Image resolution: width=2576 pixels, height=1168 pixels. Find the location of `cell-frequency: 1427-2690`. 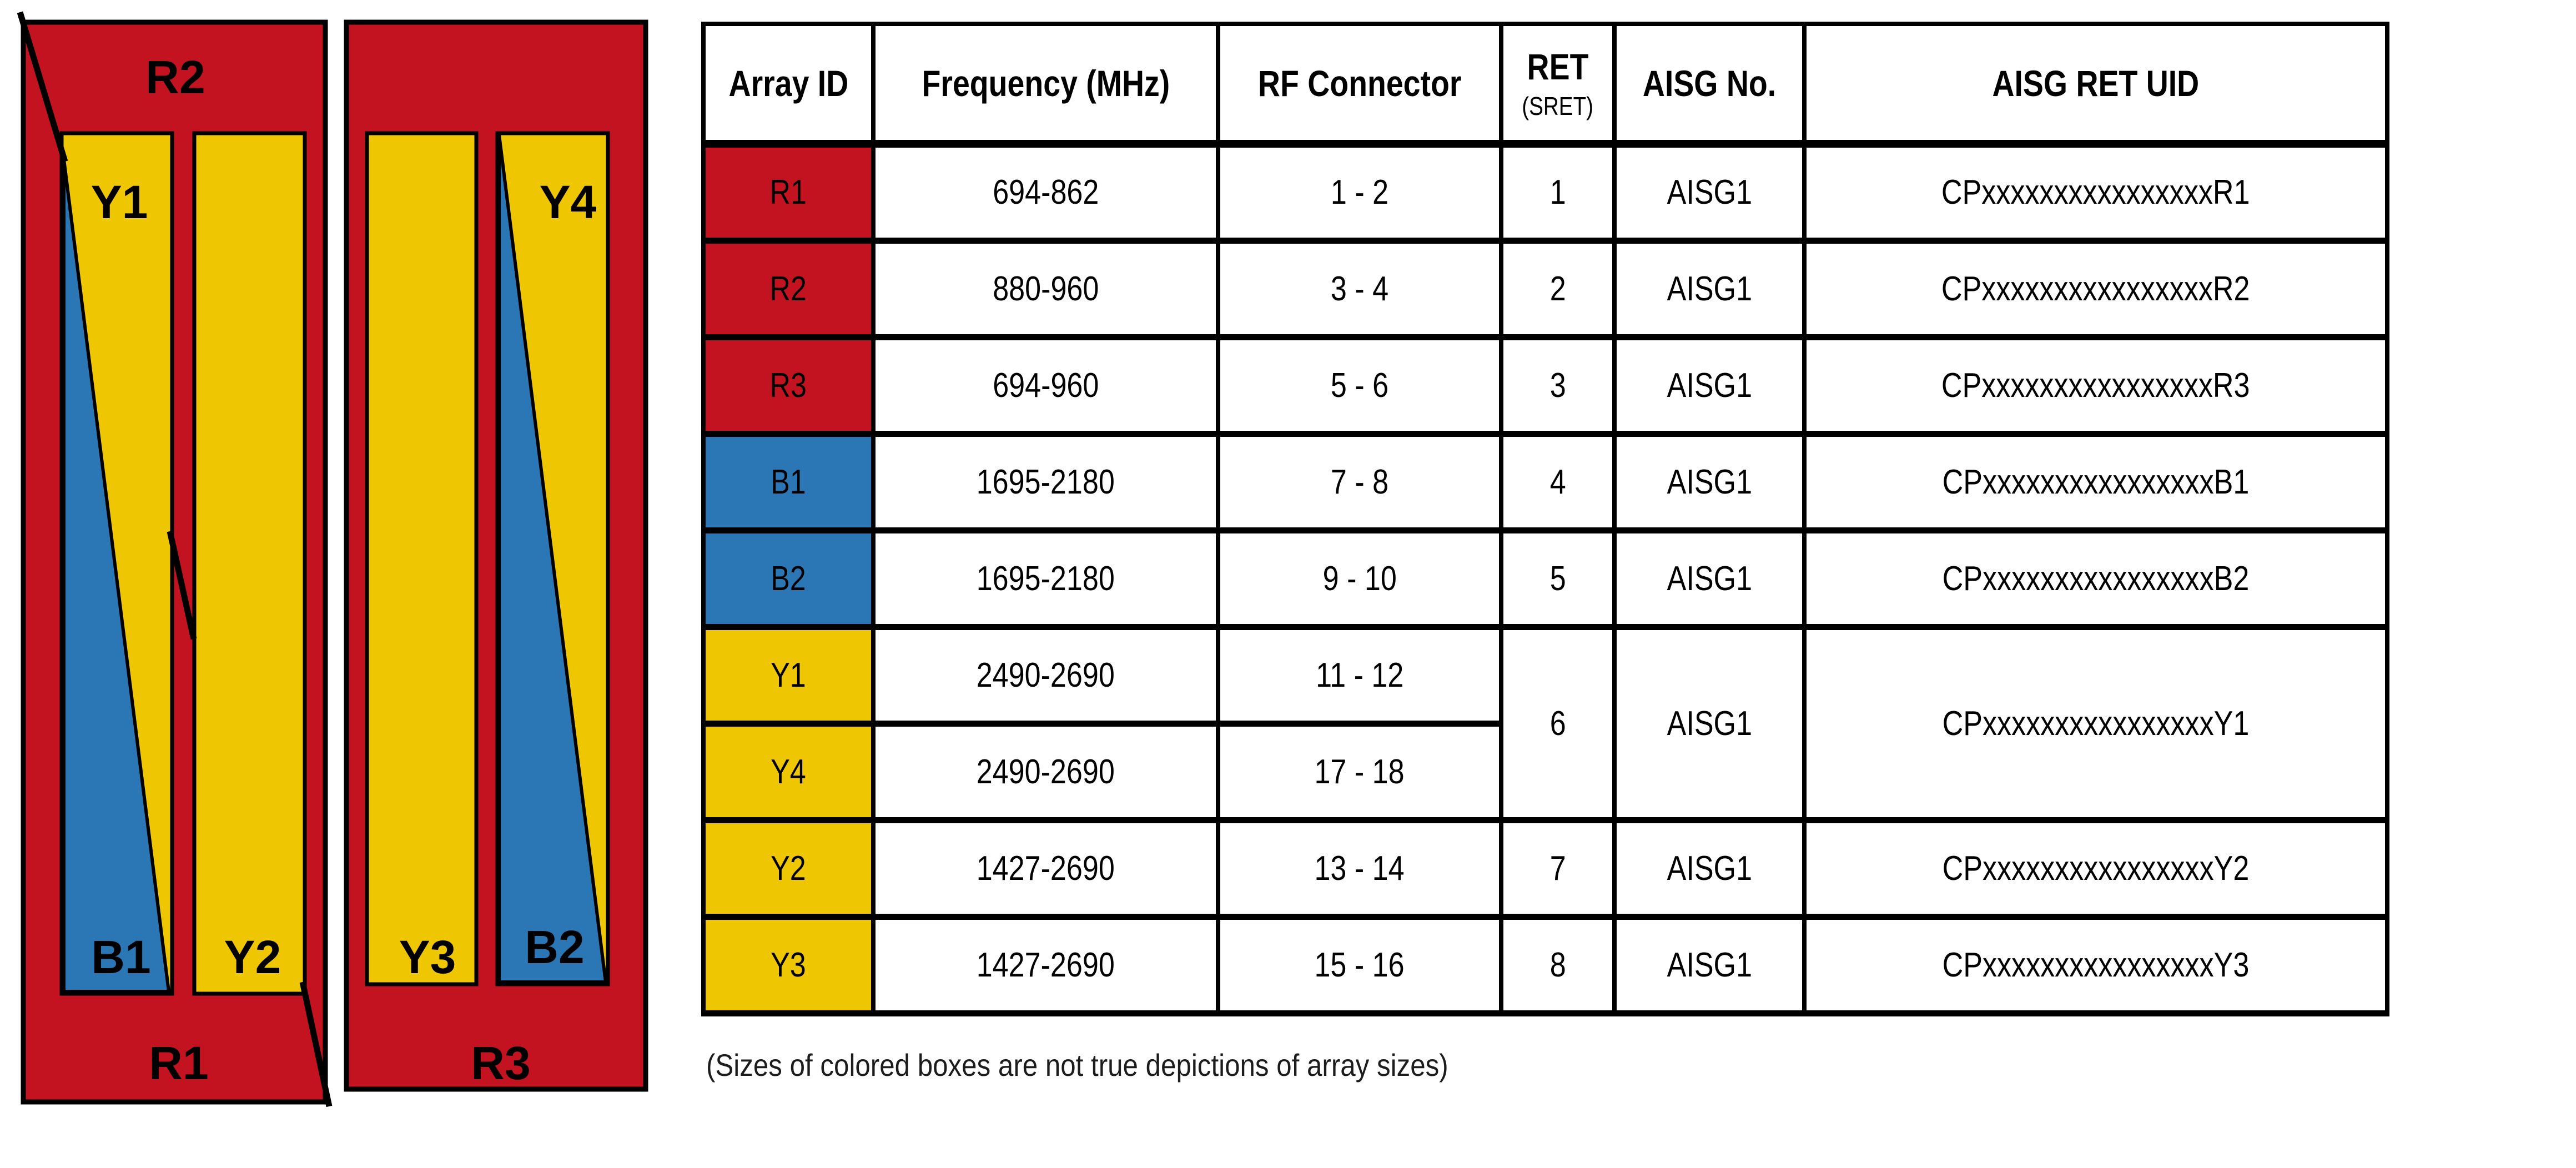

cell-frequency: 1427-2690 is located at coordinates (1045, 868).